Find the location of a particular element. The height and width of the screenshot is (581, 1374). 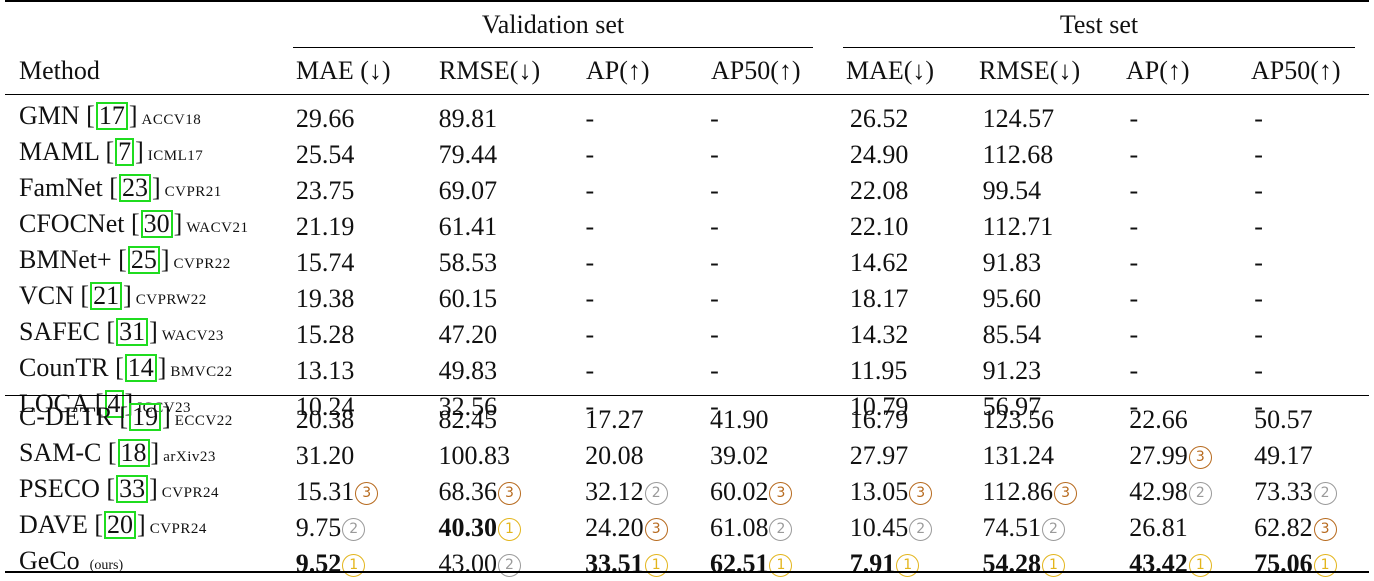

cell-value: 27.99 is located at coordinates (1158, 455).